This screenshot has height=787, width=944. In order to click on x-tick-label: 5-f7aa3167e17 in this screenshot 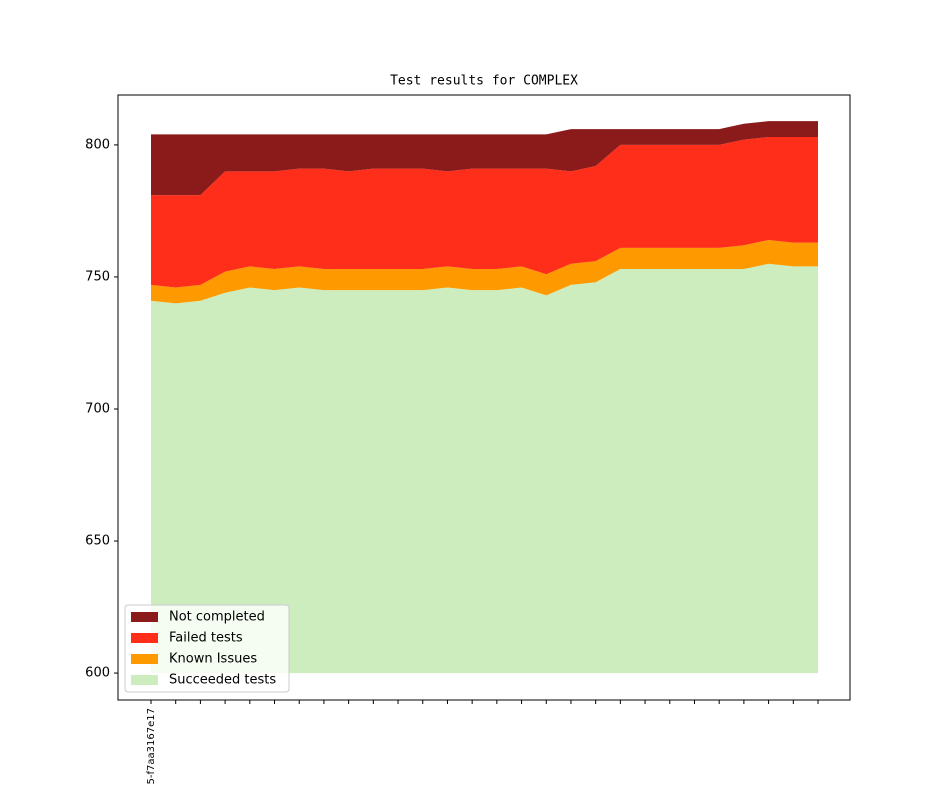, I will do `click(151, 746)`.